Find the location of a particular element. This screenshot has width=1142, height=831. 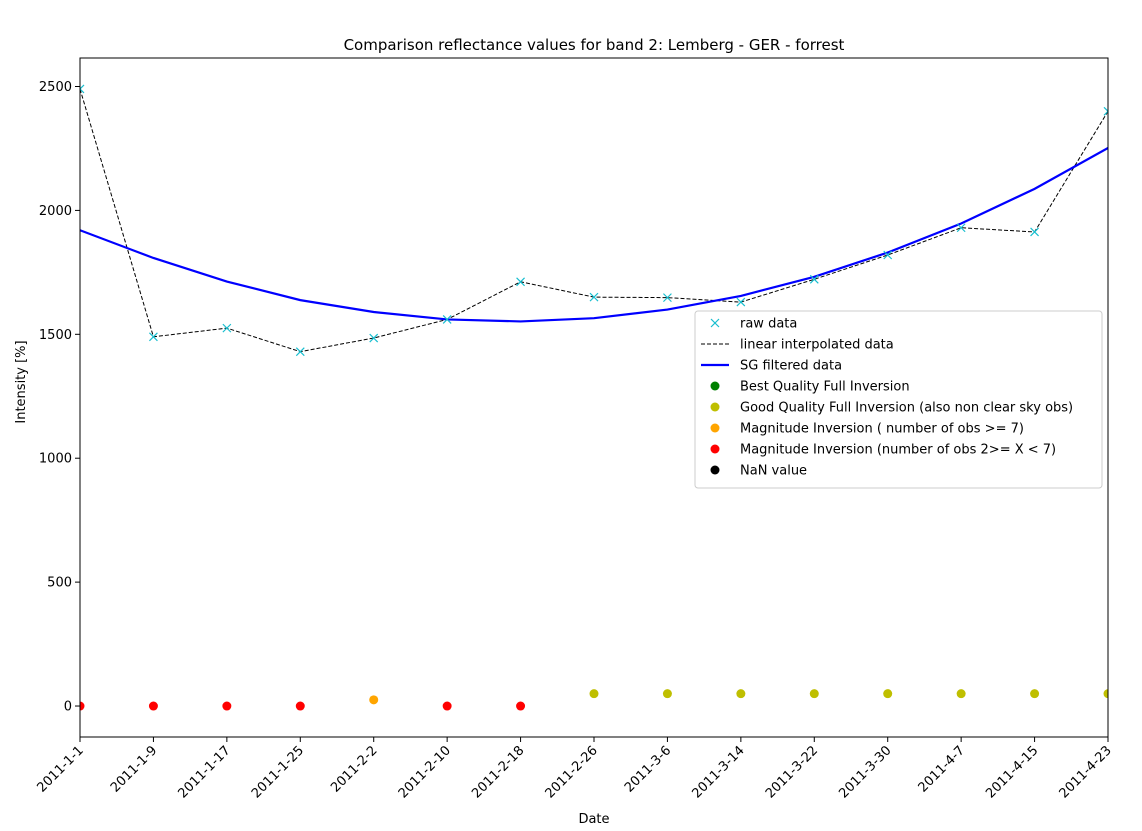

legend-box is located at coordinates (898, 399).